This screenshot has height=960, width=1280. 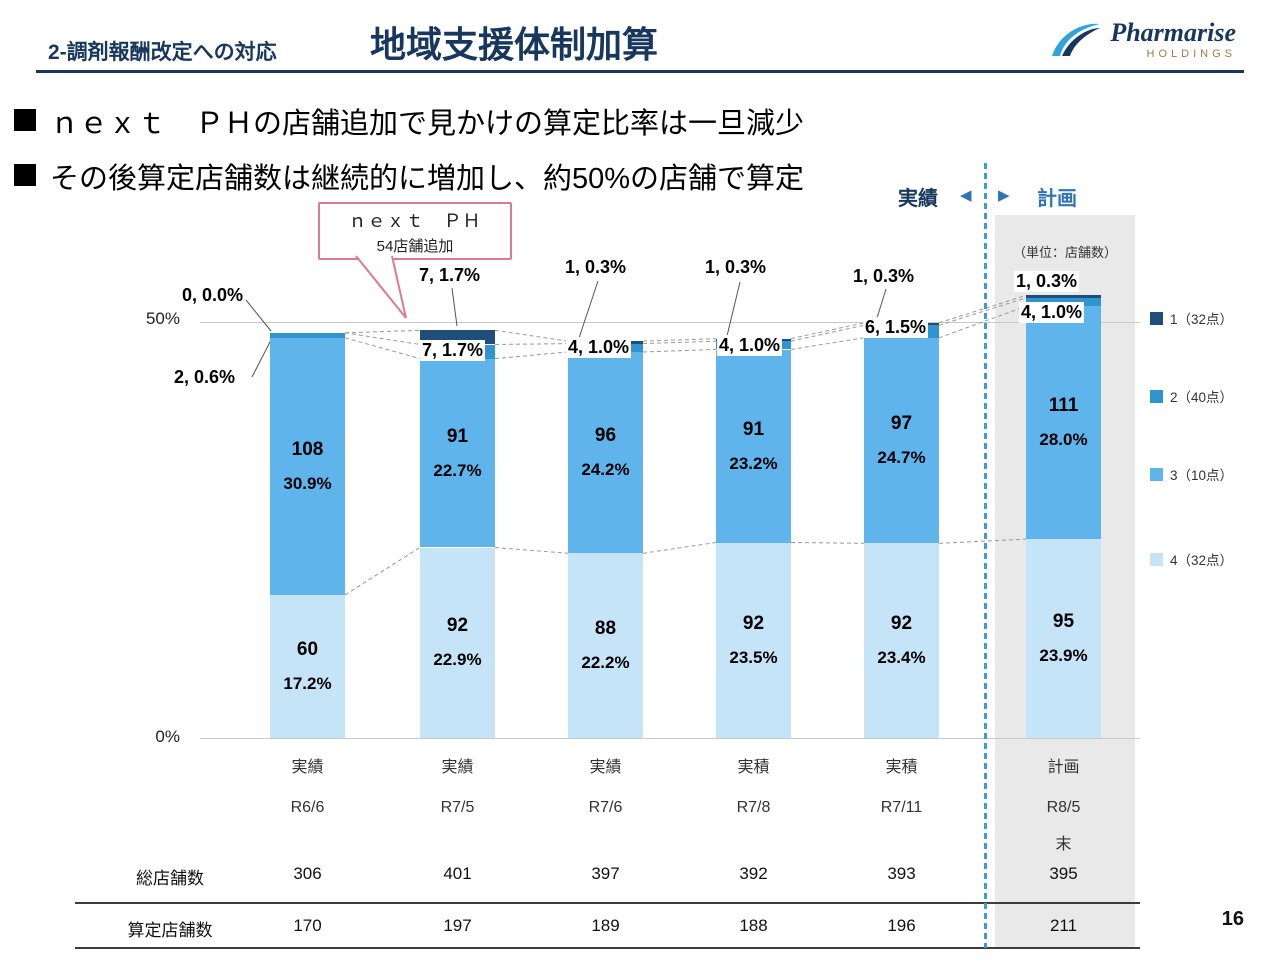 I want to click on logo-swoosh-icon, so click(x=1076, y=39).